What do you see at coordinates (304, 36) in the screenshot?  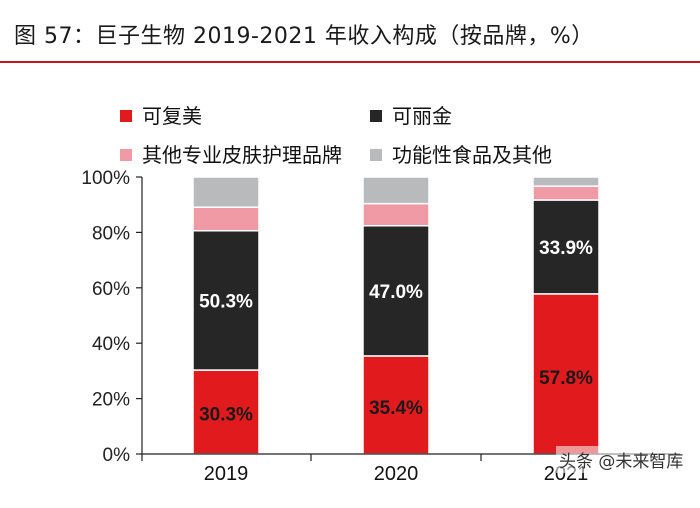 I see `figure-title: 图 57：巨子生物 2019-2021 年收入构成（按品牌，%）` at bounding box center [304, 36].